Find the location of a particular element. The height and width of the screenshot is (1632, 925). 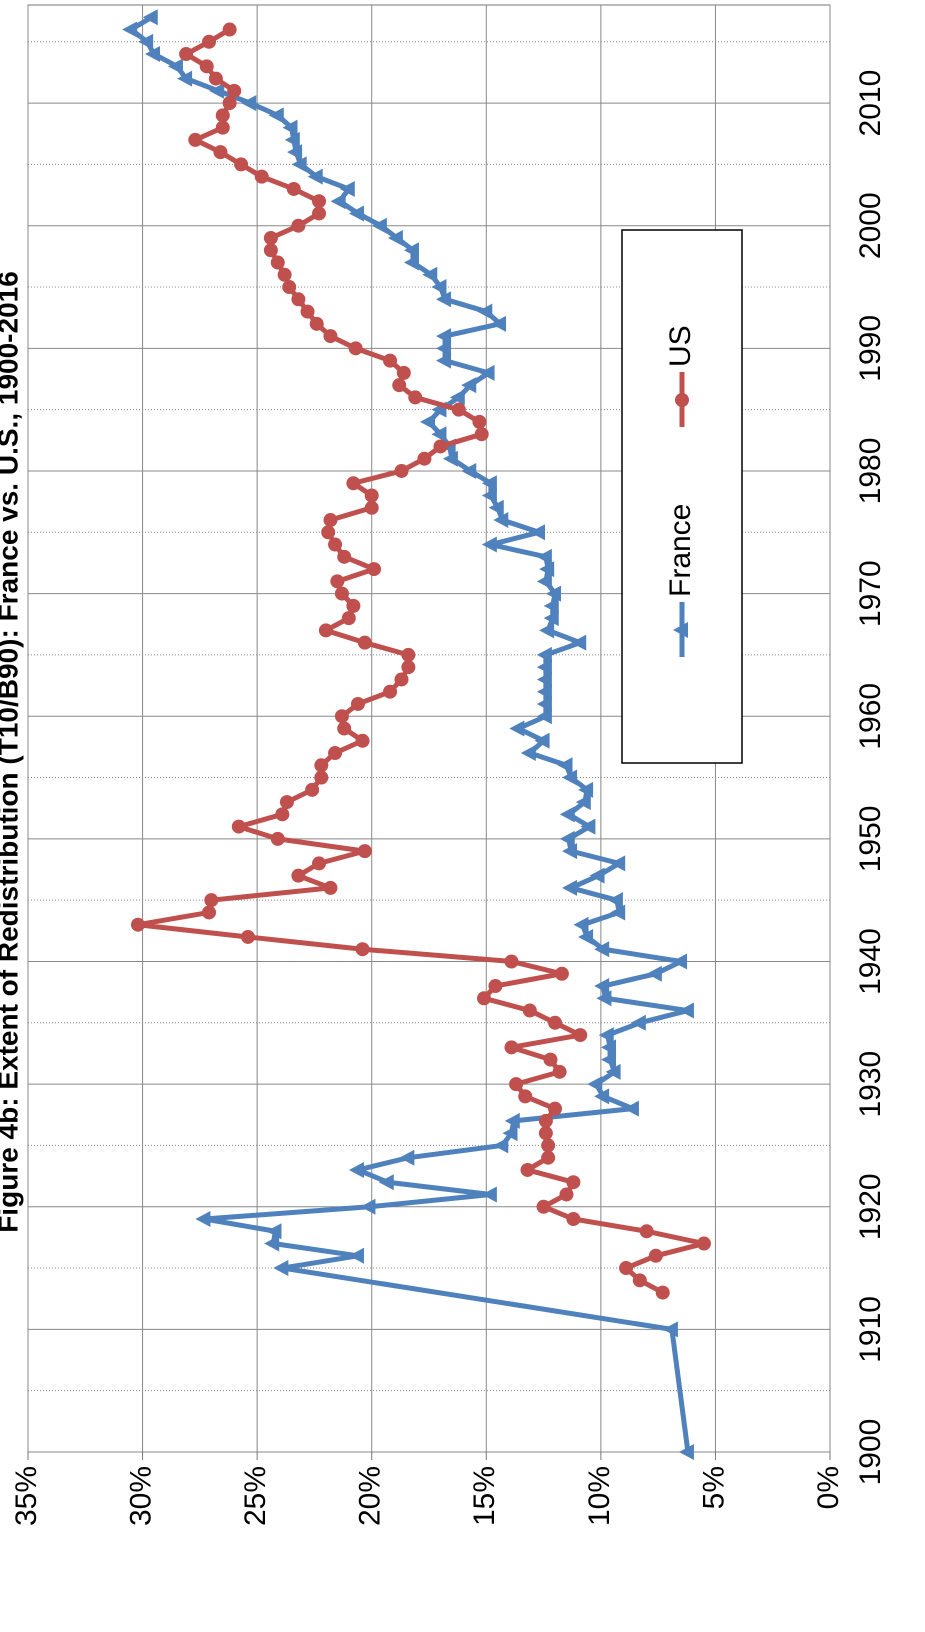

y-tick-label: 10% is located at coordinates (599, 1496).